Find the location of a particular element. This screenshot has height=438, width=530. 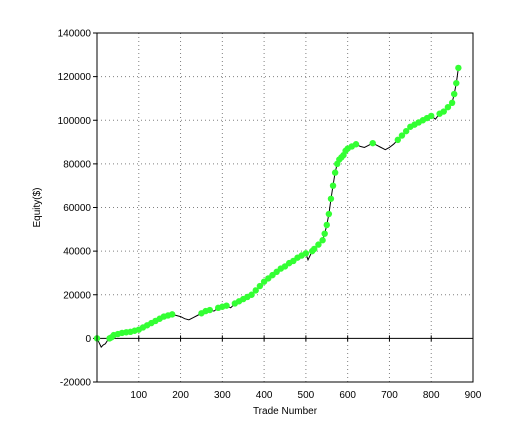

x-tick-label: 400 is located at coordinates (264, 395).